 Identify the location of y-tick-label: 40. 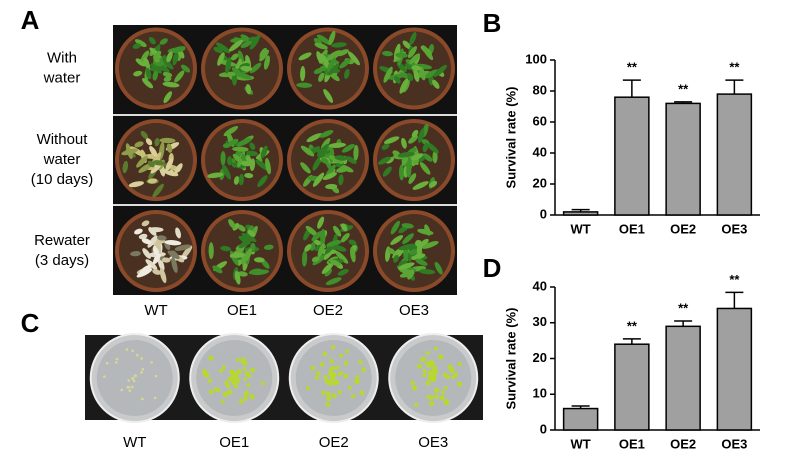
(540, 285).